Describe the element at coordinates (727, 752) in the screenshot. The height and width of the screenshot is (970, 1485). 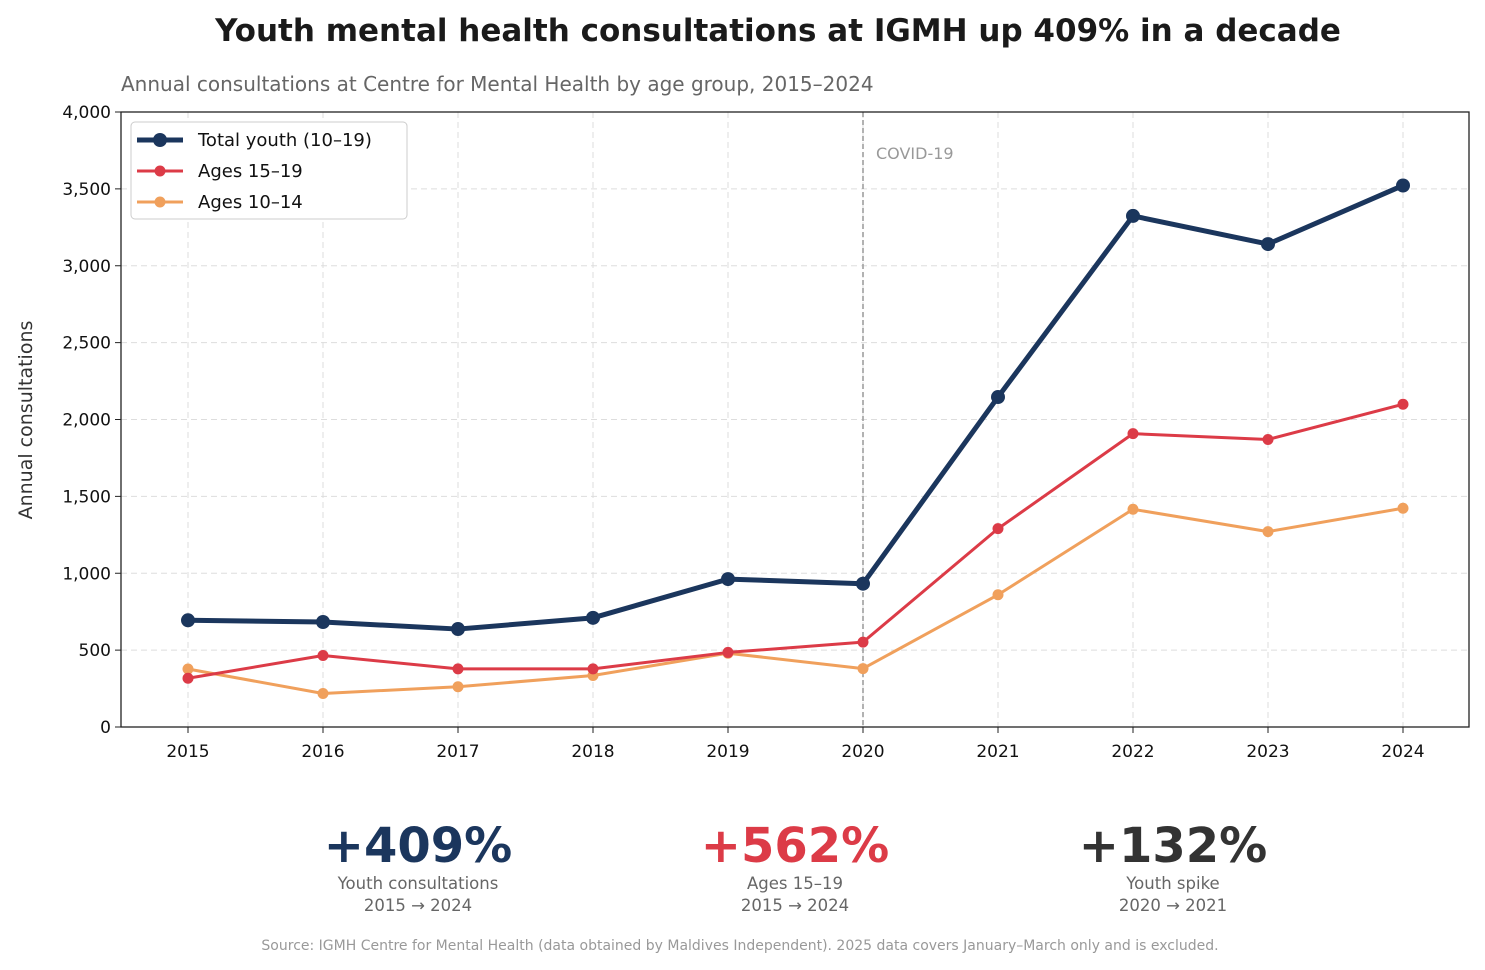
I see `x-tick-label: 2019` at that location.